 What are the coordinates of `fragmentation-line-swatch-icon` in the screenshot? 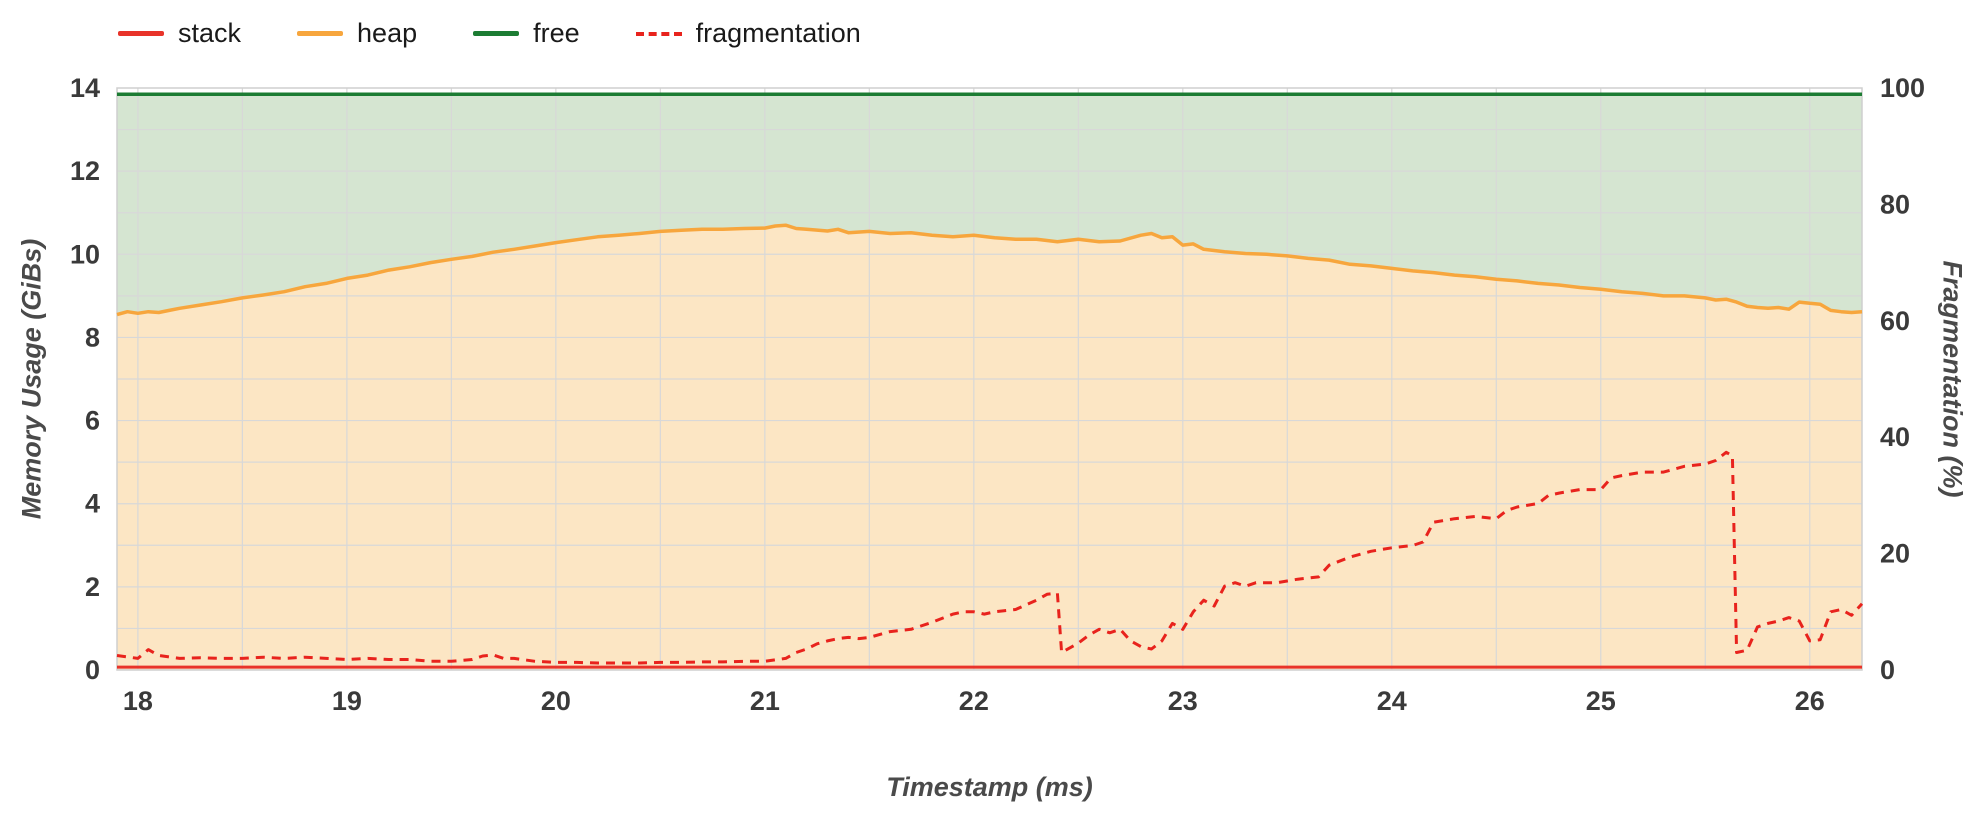 It's located at (658, 33).